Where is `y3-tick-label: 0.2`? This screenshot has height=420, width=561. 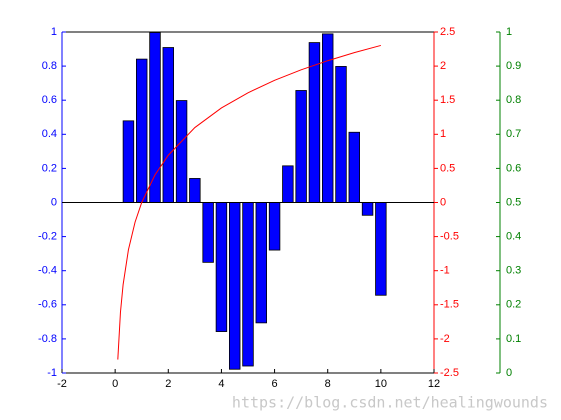 y3-tick-label: 0.2 is located at coordinates (513, 305).